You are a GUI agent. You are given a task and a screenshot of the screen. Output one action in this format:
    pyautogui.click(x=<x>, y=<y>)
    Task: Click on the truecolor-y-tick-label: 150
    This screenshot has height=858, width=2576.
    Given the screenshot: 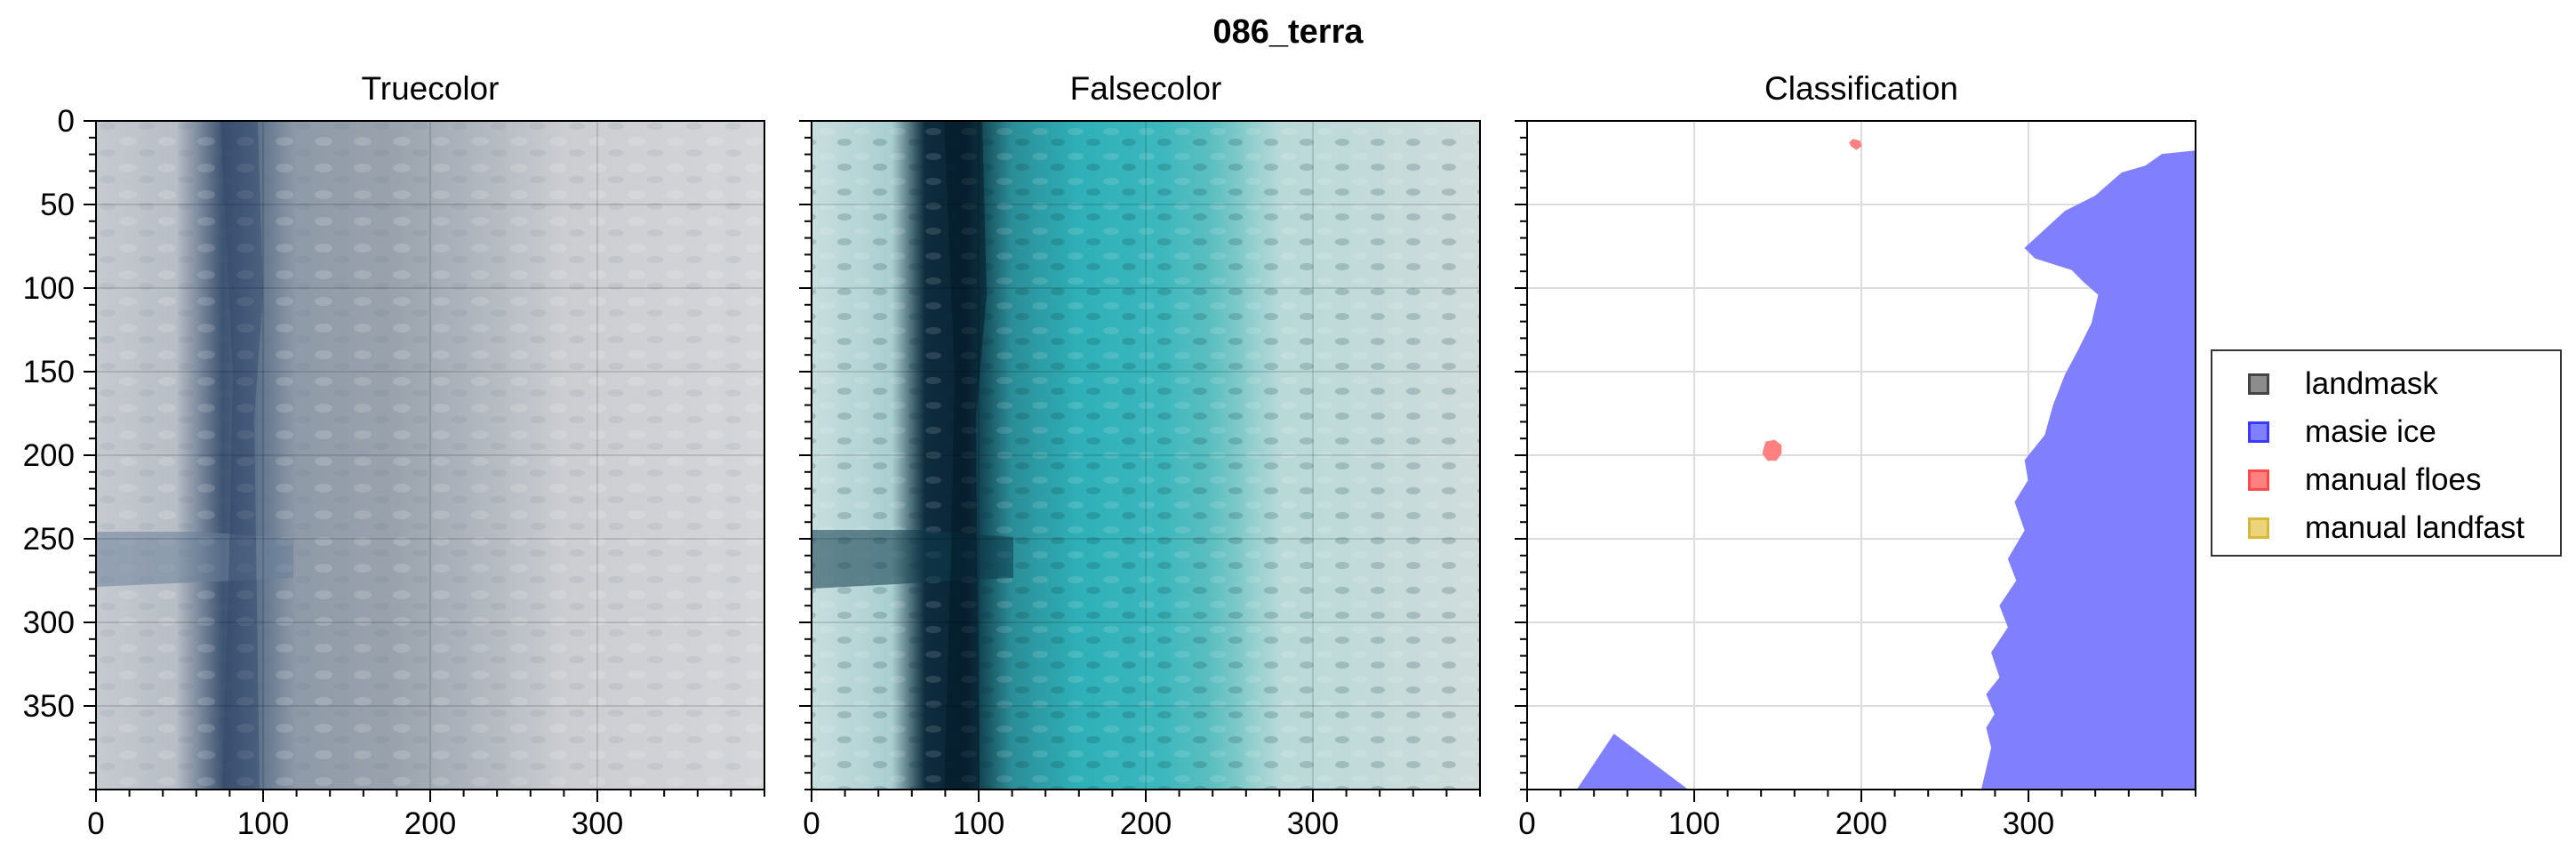 What is the action you would take?
    pyautogui.click(x=49, y=372)
    